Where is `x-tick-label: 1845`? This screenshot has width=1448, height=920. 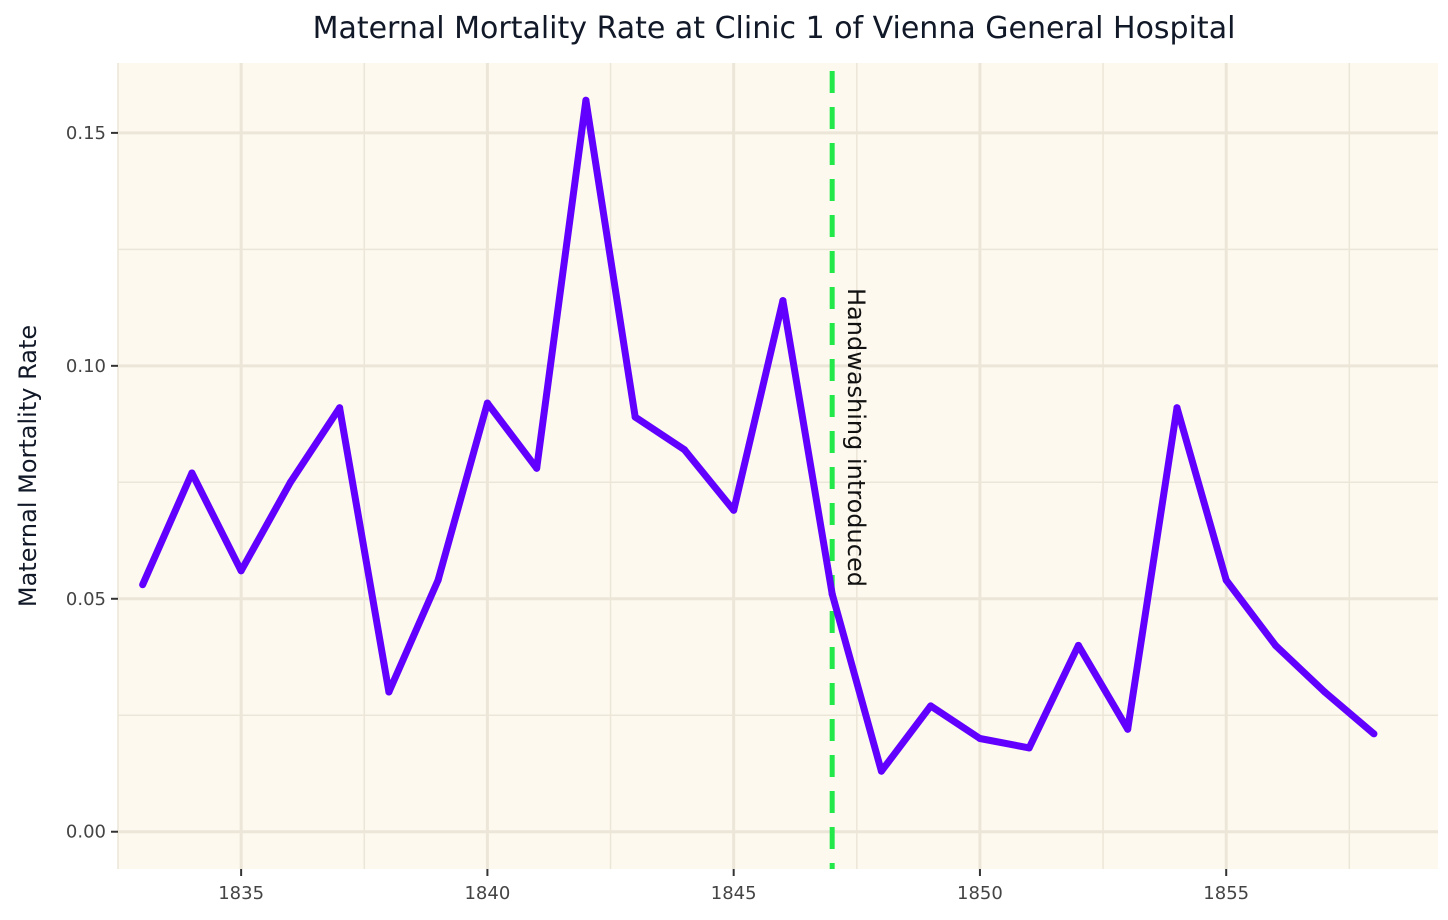
x-tick-label: 1845 is located at coordinates (734, 893).